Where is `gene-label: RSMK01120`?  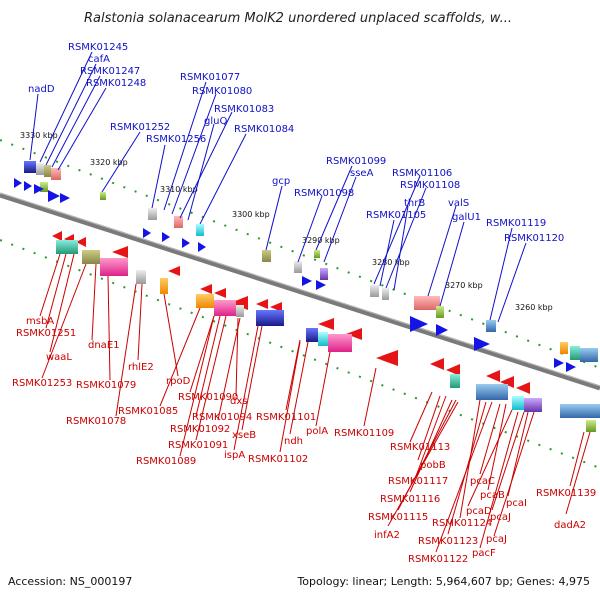 gene-label: RSMK01120 is located at coordinates (534, 238).